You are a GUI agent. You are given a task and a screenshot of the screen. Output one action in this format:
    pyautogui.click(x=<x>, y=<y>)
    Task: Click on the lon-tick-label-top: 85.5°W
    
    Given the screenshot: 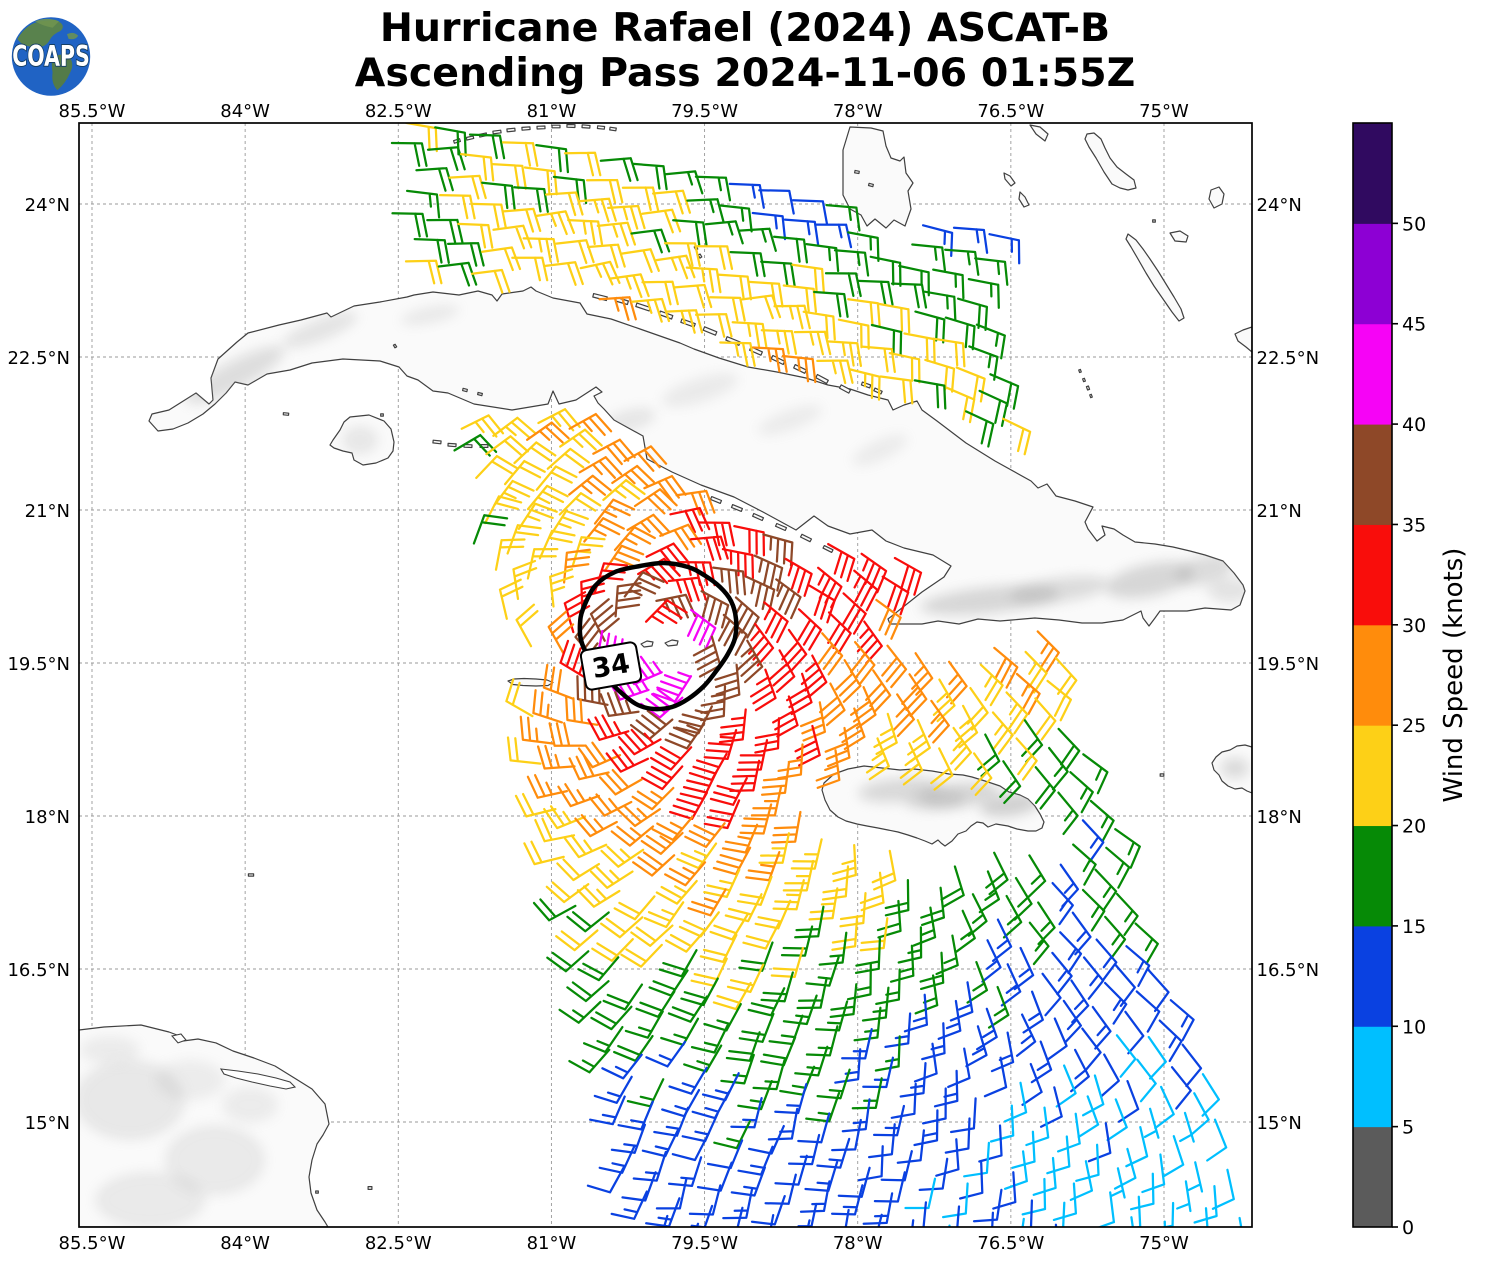 What is the action you would take?
    pyautogui.click(x=92, y=111)
    